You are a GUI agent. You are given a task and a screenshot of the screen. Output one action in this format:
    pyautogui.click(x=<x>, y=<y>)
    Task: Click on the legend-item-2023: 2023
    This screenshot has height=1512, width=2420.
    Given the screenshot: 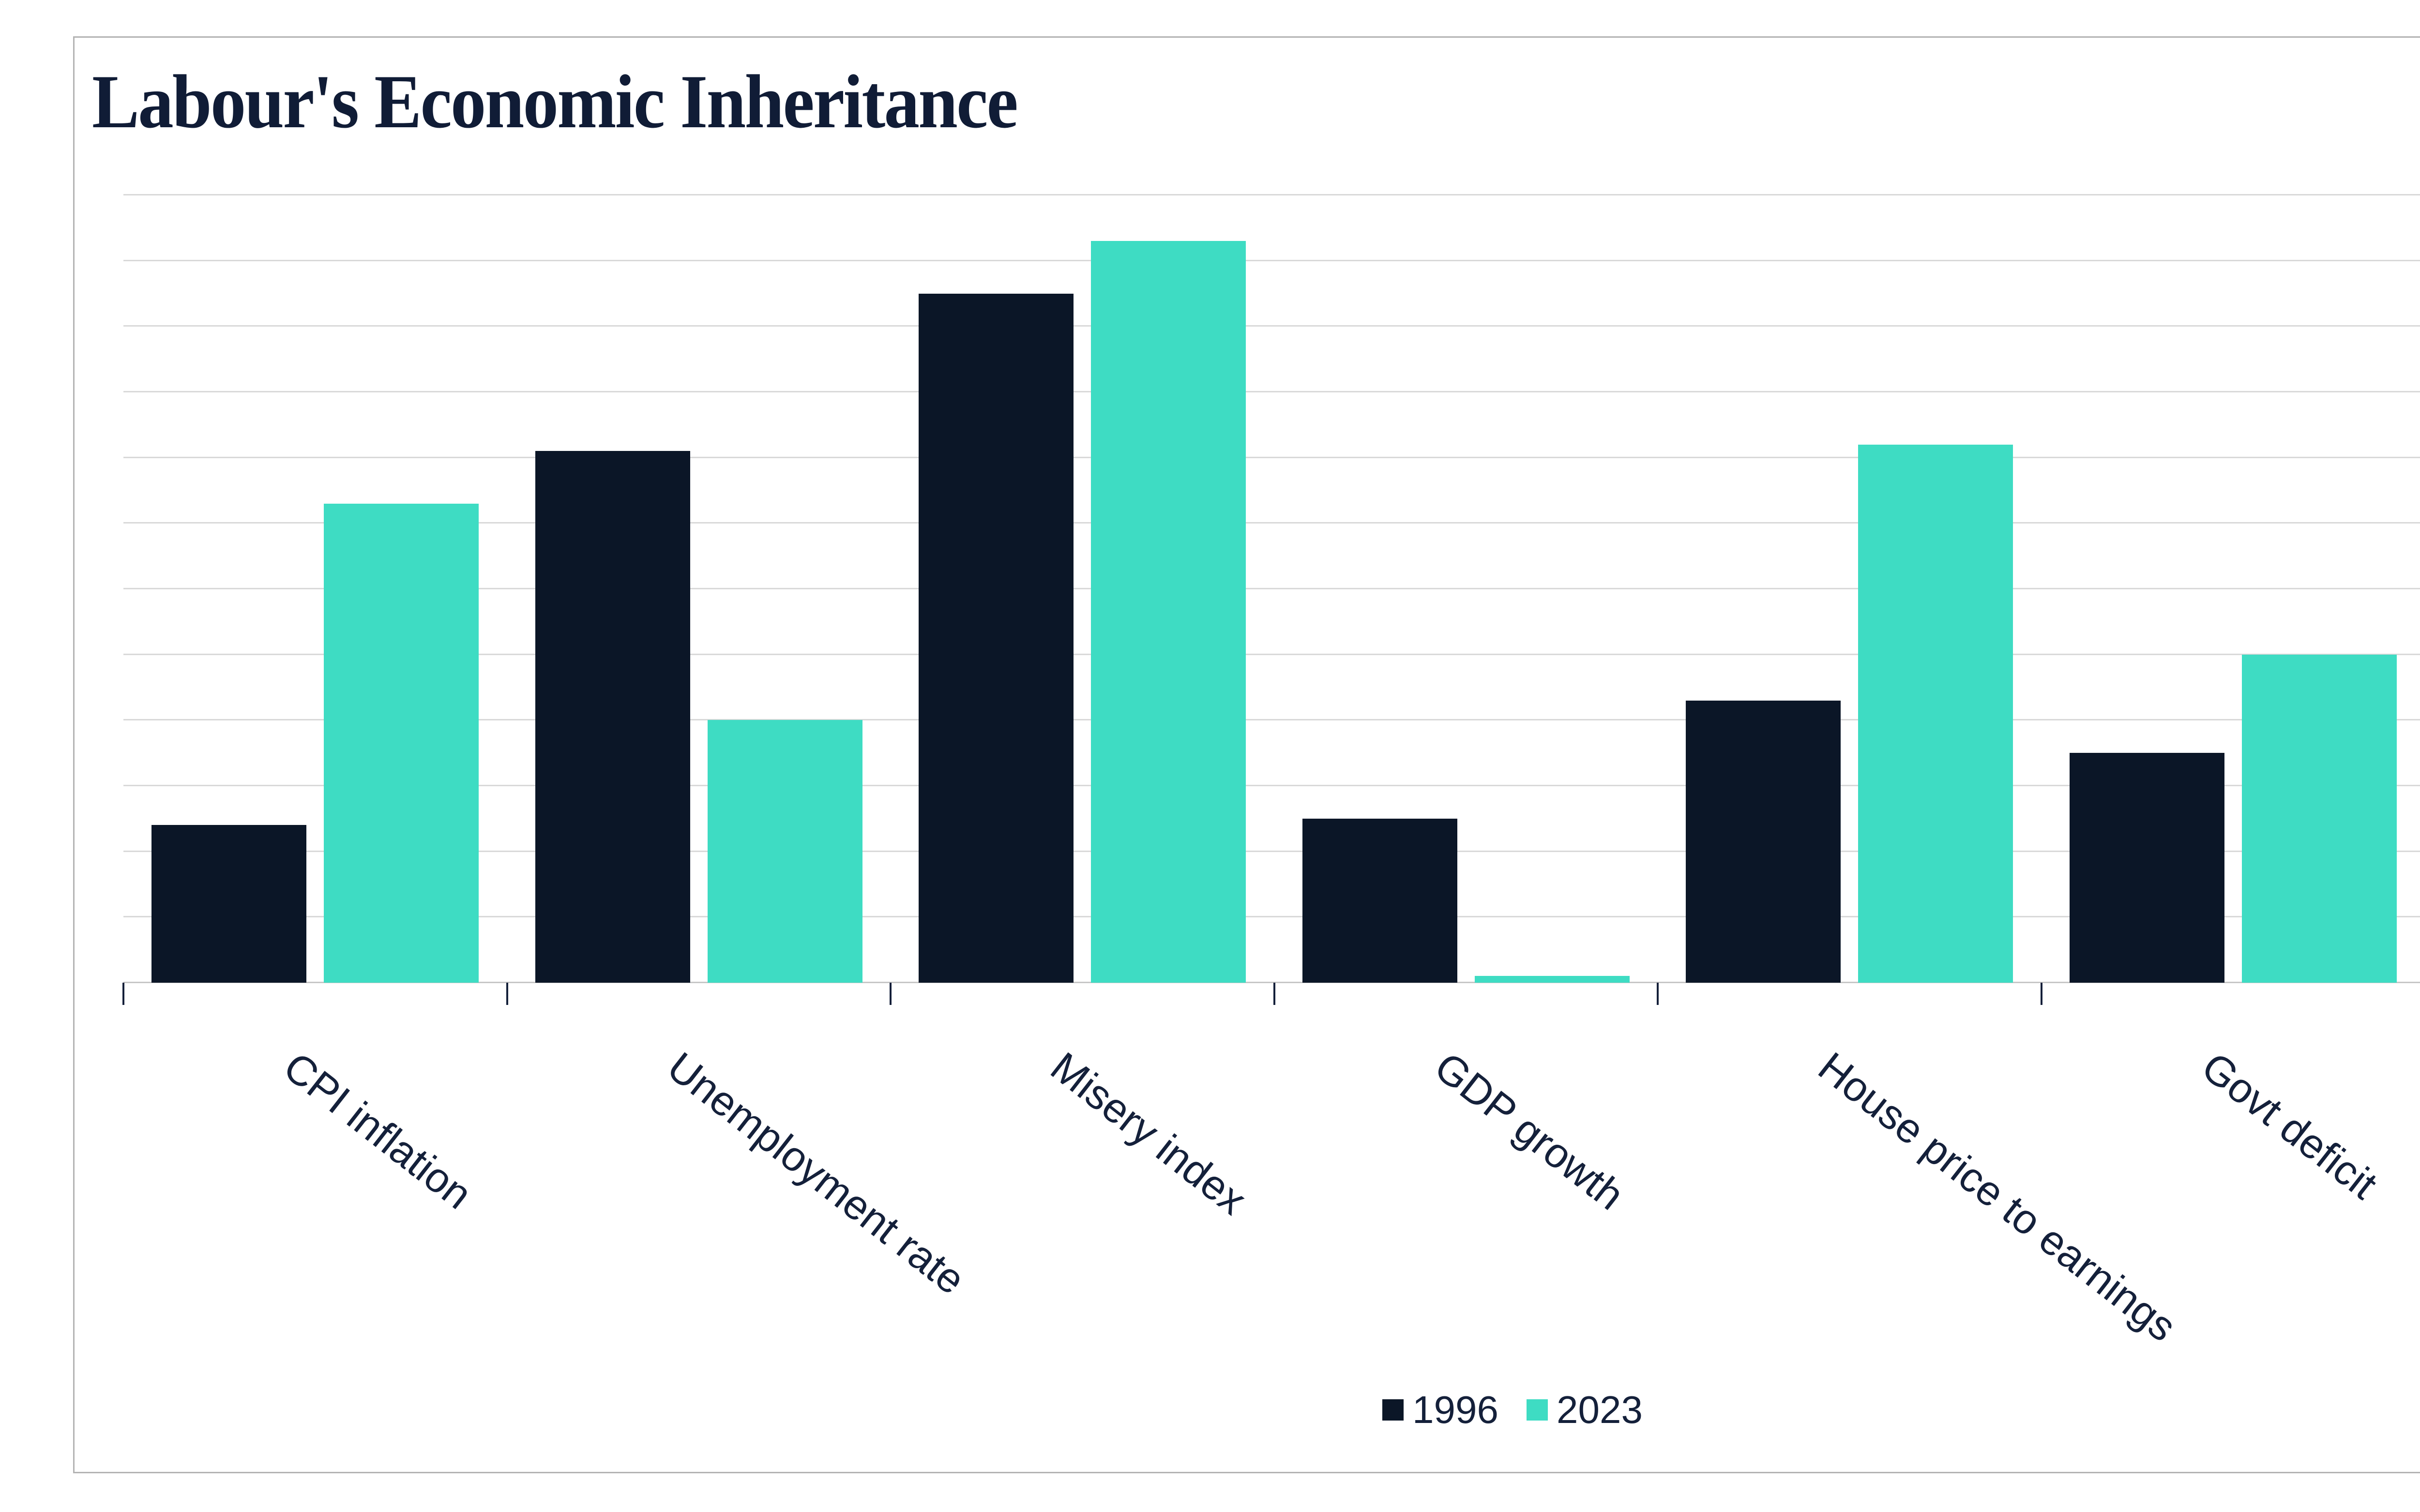 What is the action you would take?
    pyautogui.click(x=1585, y=1410)
    